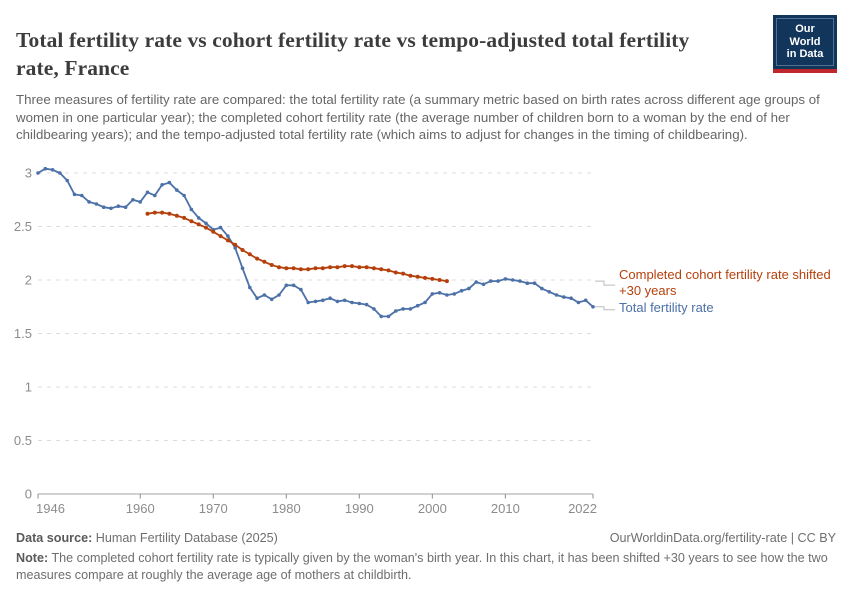 This screenshot has height=600, width=850. Describe the element at coordinates (605, 308) in the screenshot. I see `legend-connector-tfr` at that location.